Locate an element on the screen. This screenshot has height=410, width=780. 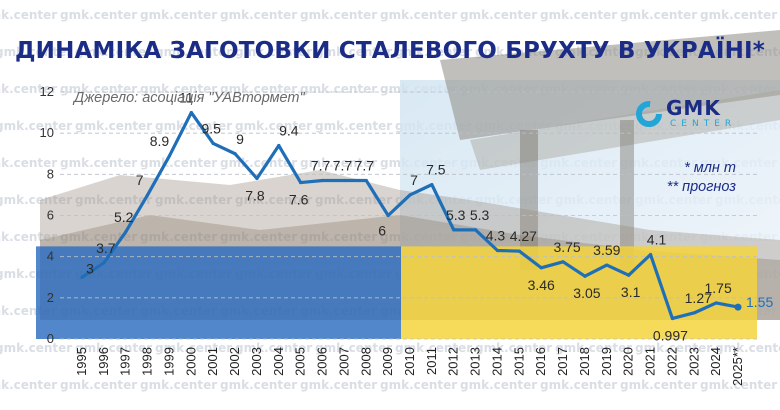
x-tick-label: 2003 is located at coordinates (256, 361).